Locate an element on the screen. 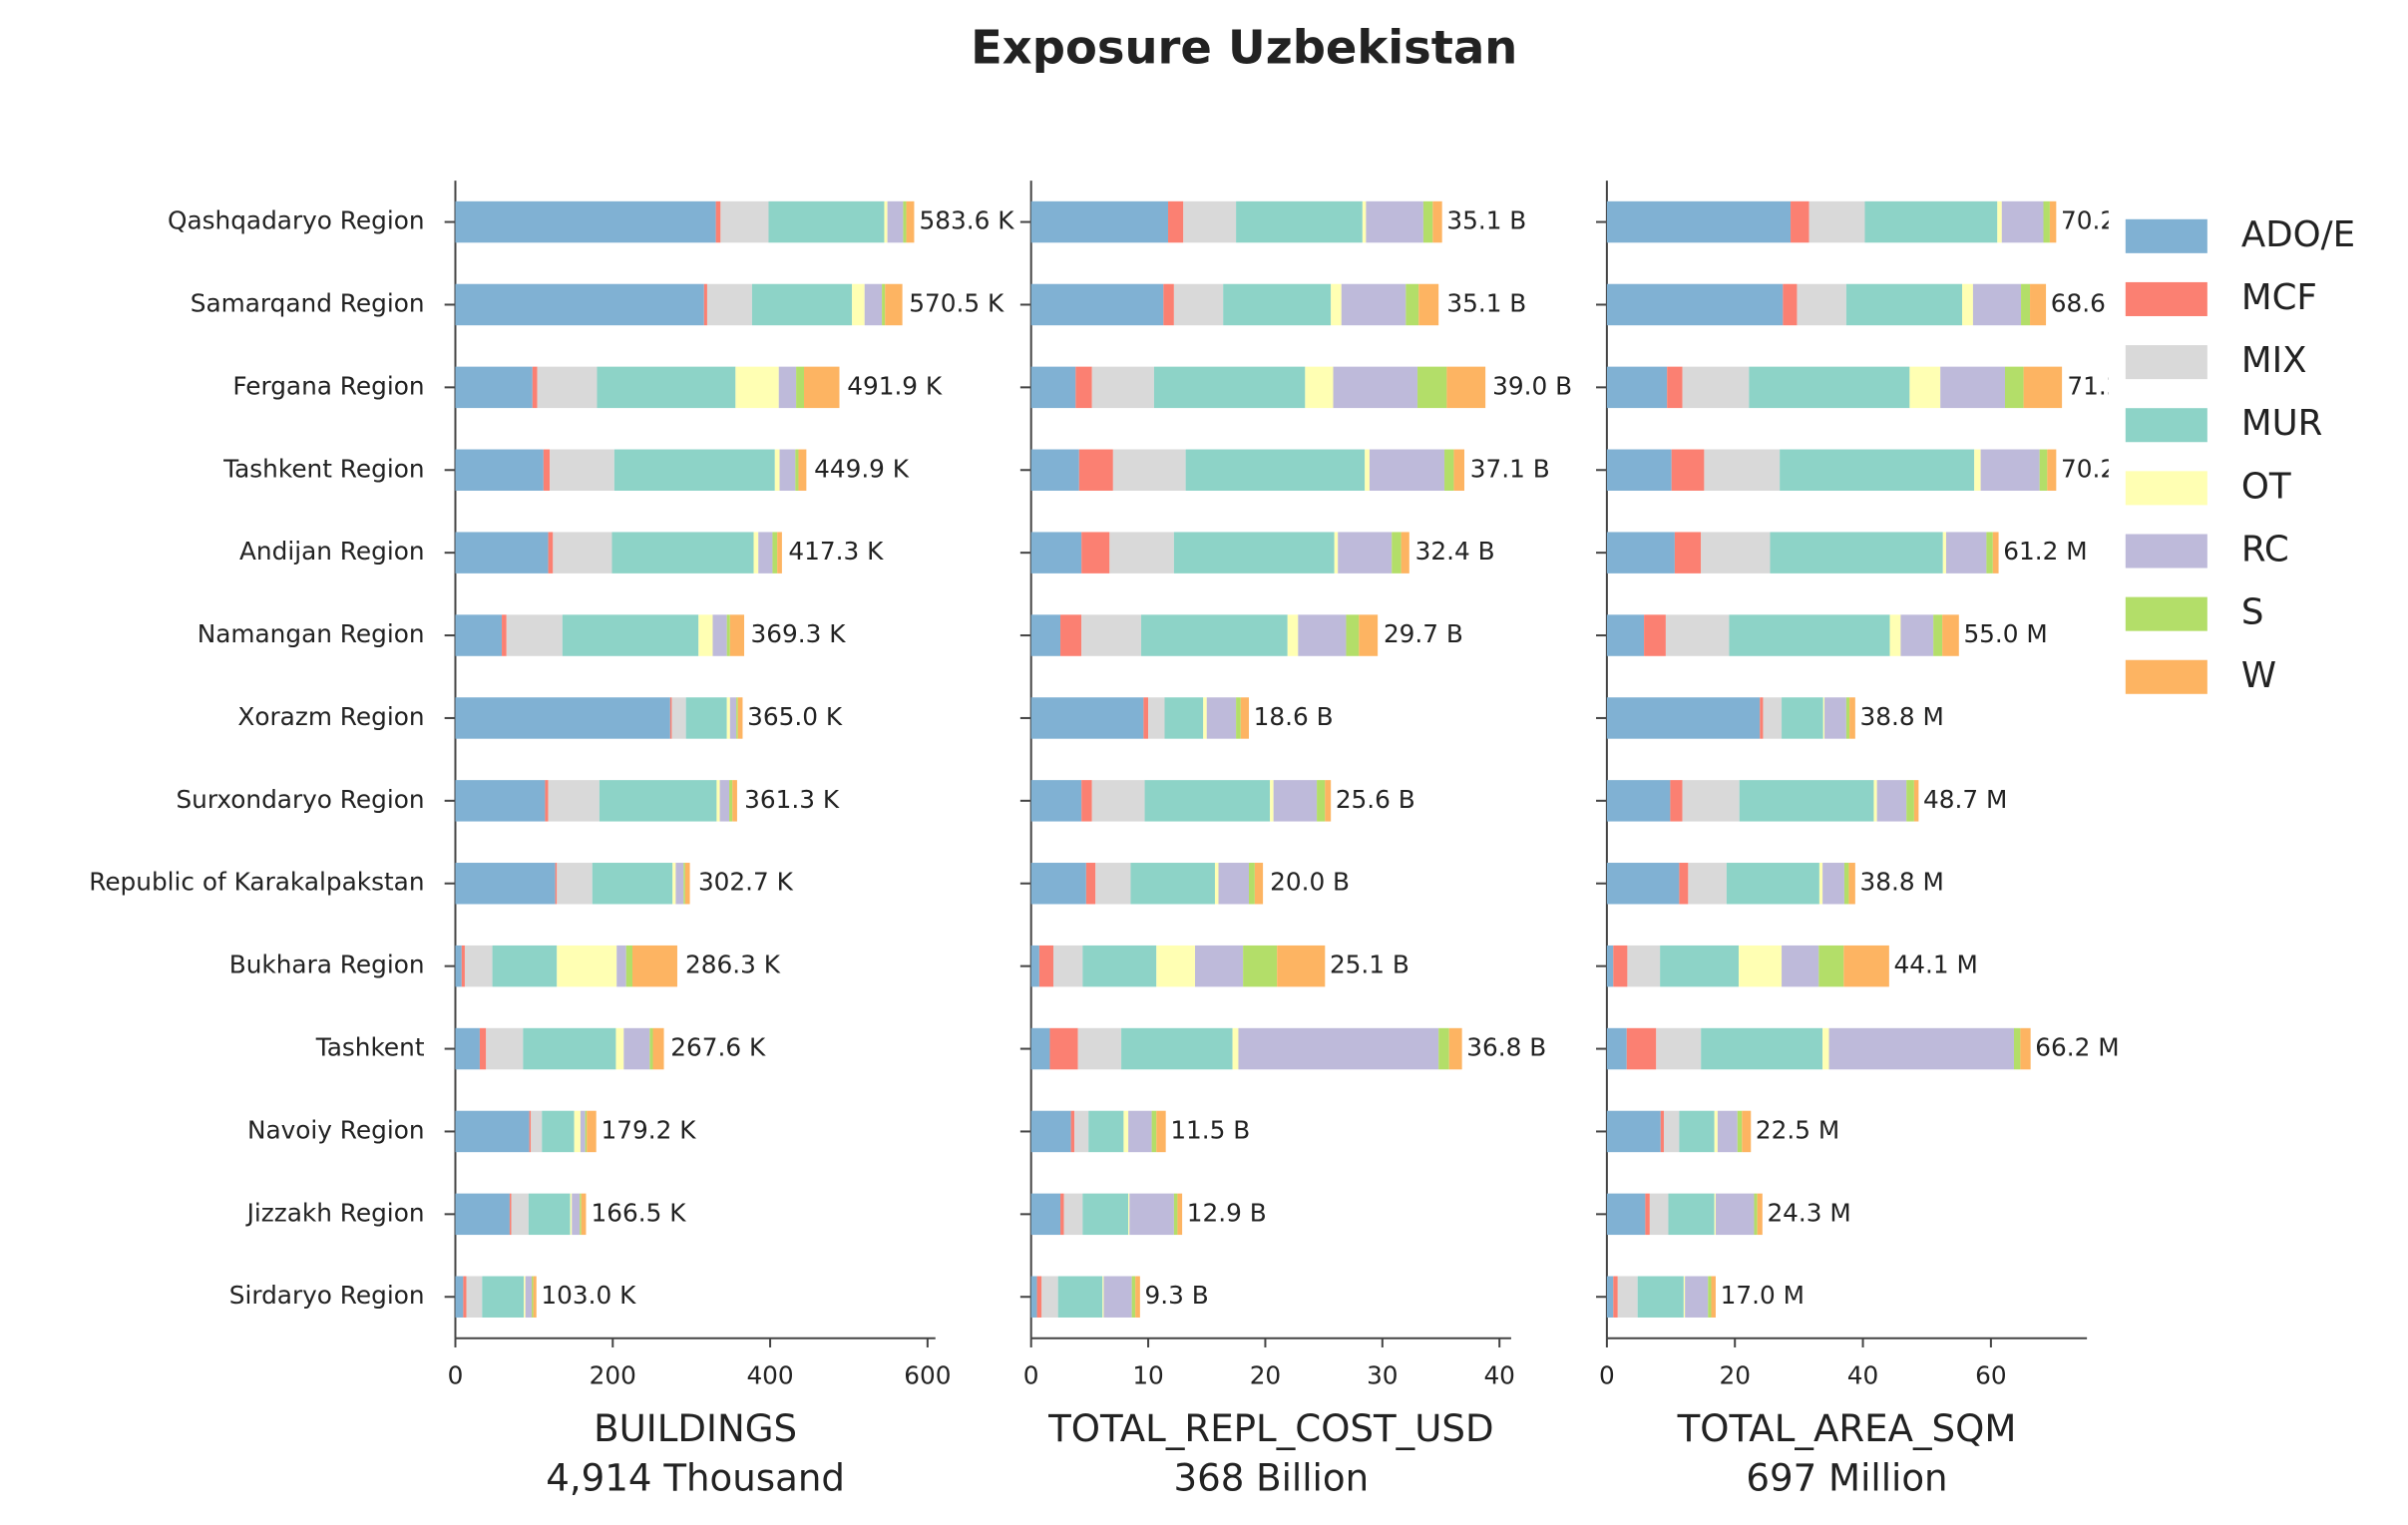 This screenshot has width=2408, height=1525. value-label: 491.9 K is located at coordinates (895, 385).